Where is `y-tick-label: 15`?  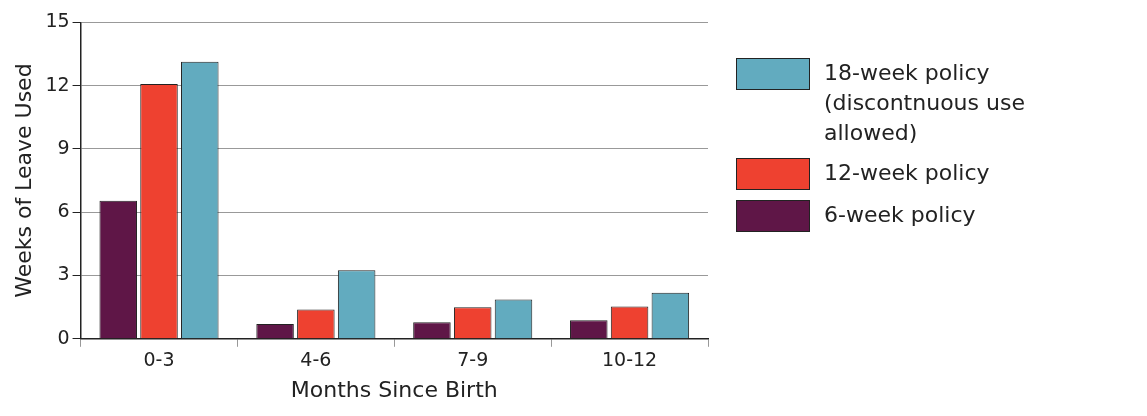
y-tick-label: 15 is located at coordinates (57, 20).